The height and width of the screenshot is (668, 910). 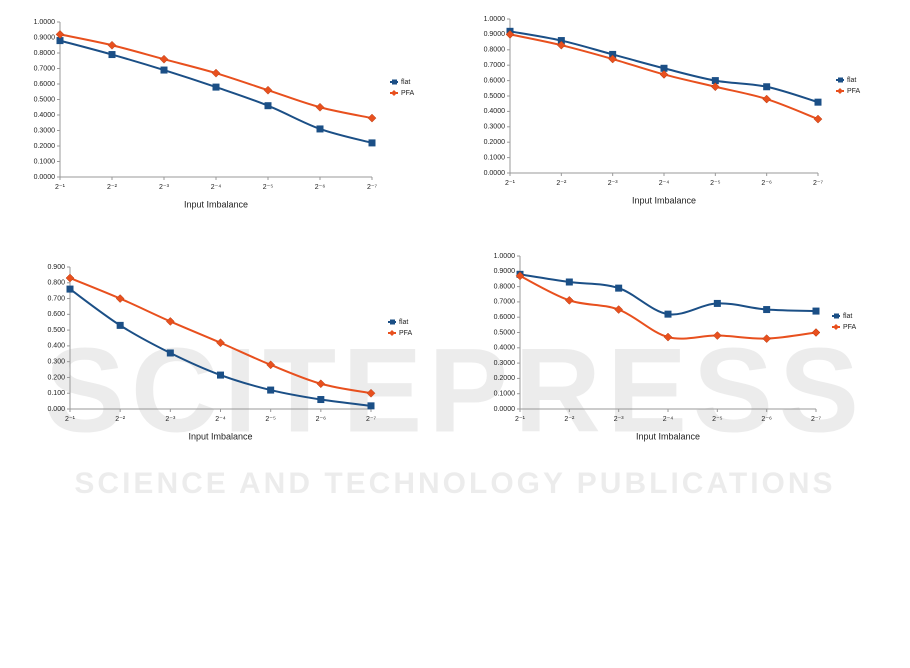 I want to click on y-tick-label: 0.900, so click(x=56, y=267).